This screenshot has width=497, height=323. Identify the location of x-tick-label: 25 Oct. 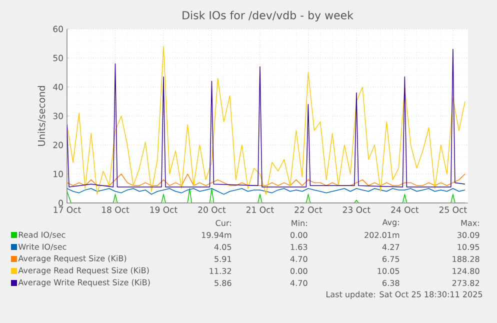
(453, 209).